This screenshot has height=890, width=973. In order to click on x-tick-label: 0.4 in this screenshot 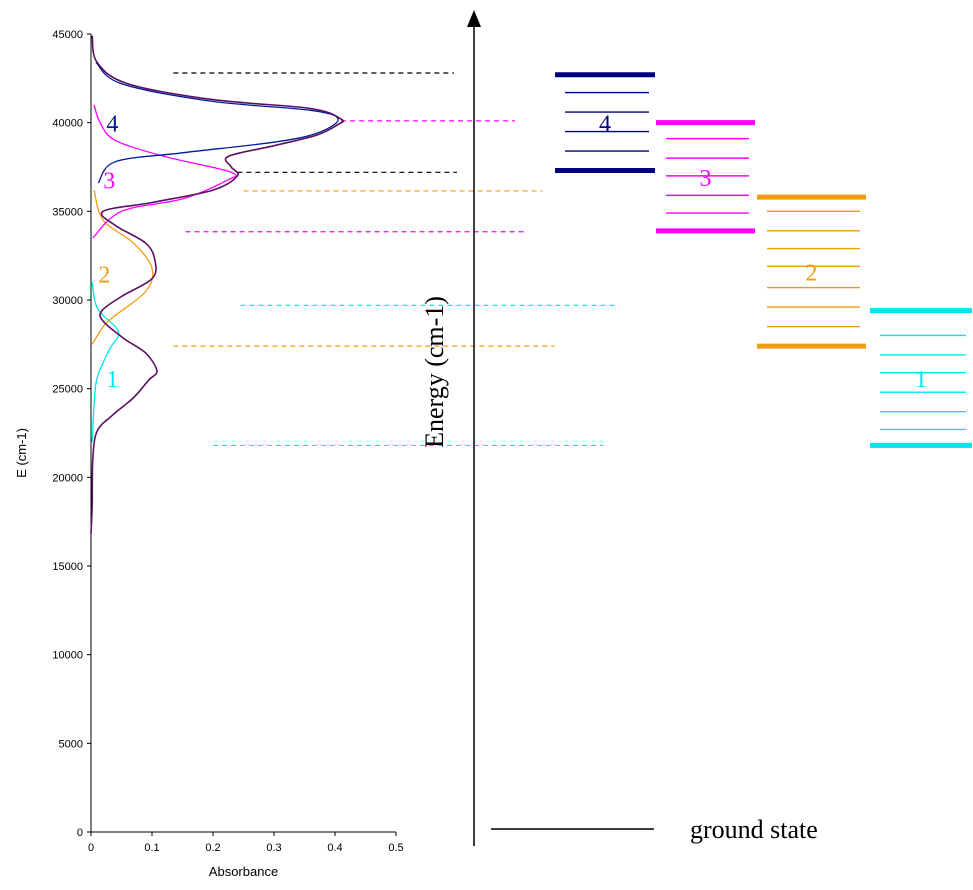, I will do `click(334, 848)`.